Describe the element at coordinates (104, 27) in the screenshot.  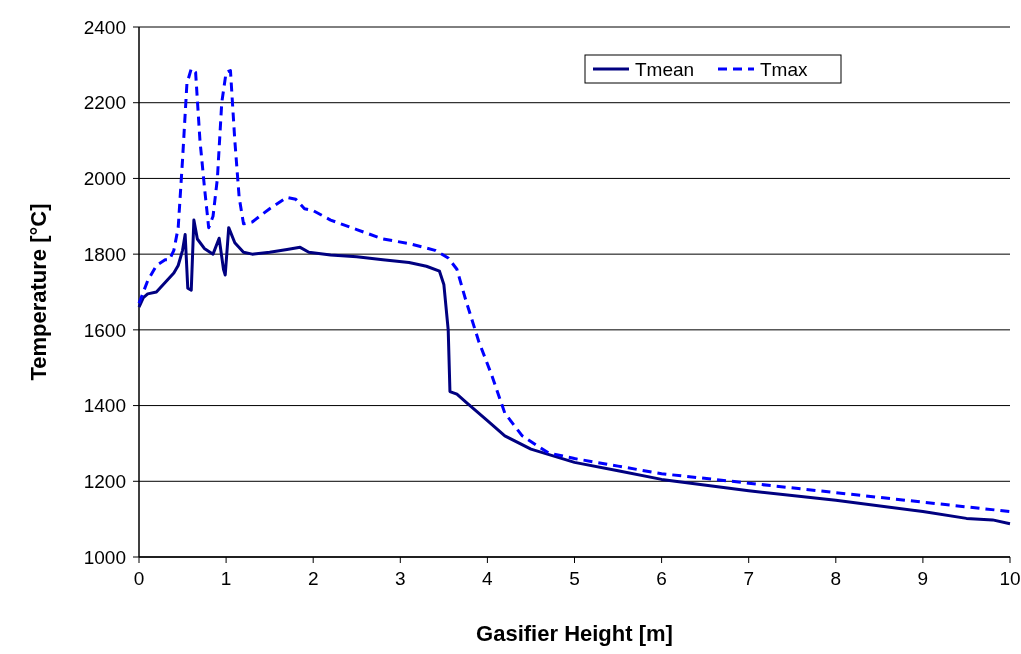
I see `y-tick-label: 2400` at that location.